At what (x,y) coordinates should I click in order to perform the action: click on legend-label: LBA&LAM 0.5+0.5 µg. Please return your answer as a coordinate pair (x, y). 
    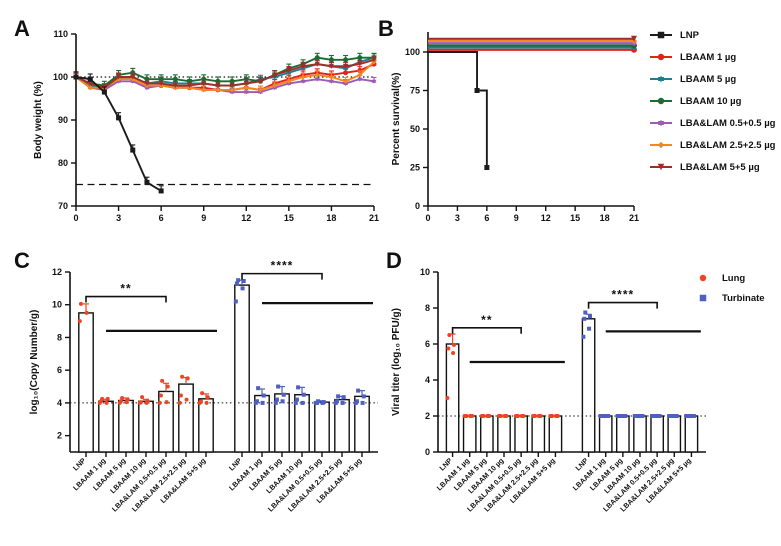
    Looking at the image, I should click on (728, 123).